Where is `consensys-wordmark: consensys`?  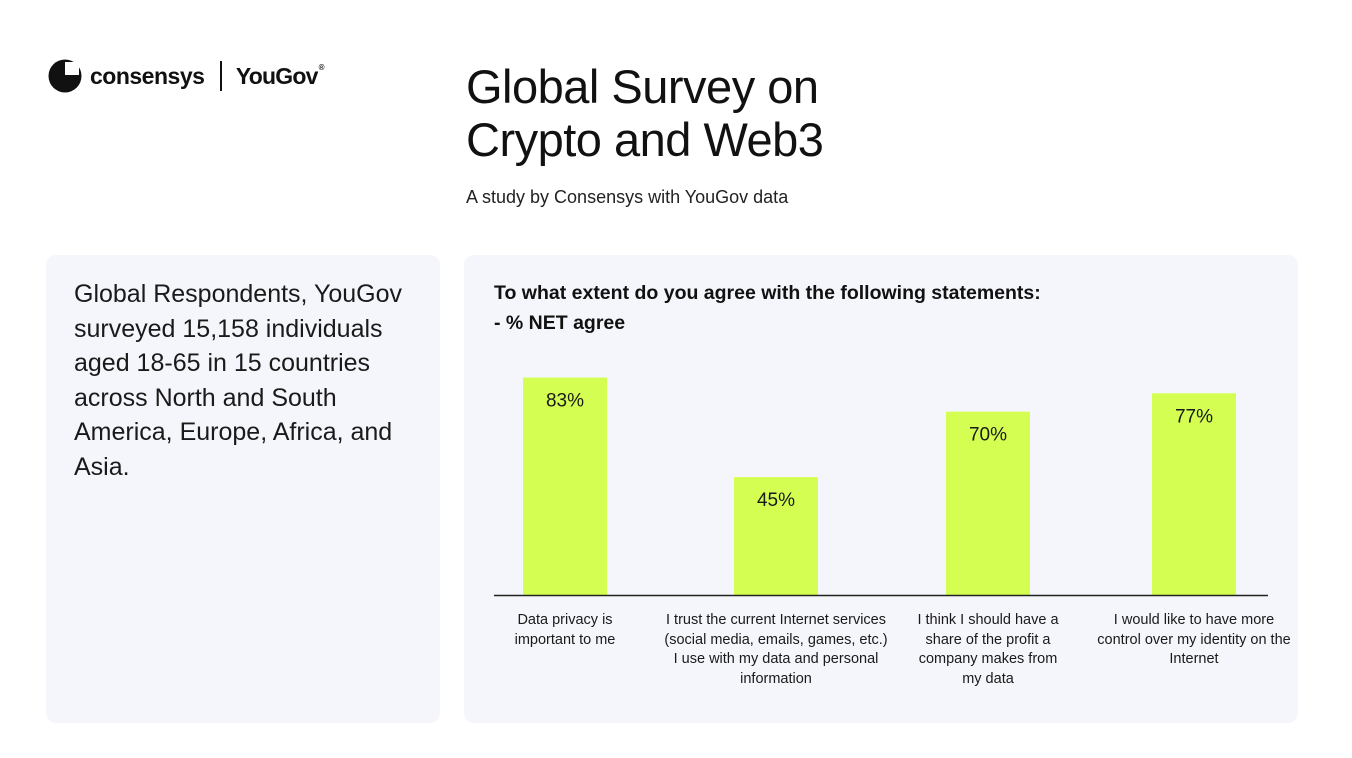
consensys-wordmark: consensys is located at coordinates (147, 75).